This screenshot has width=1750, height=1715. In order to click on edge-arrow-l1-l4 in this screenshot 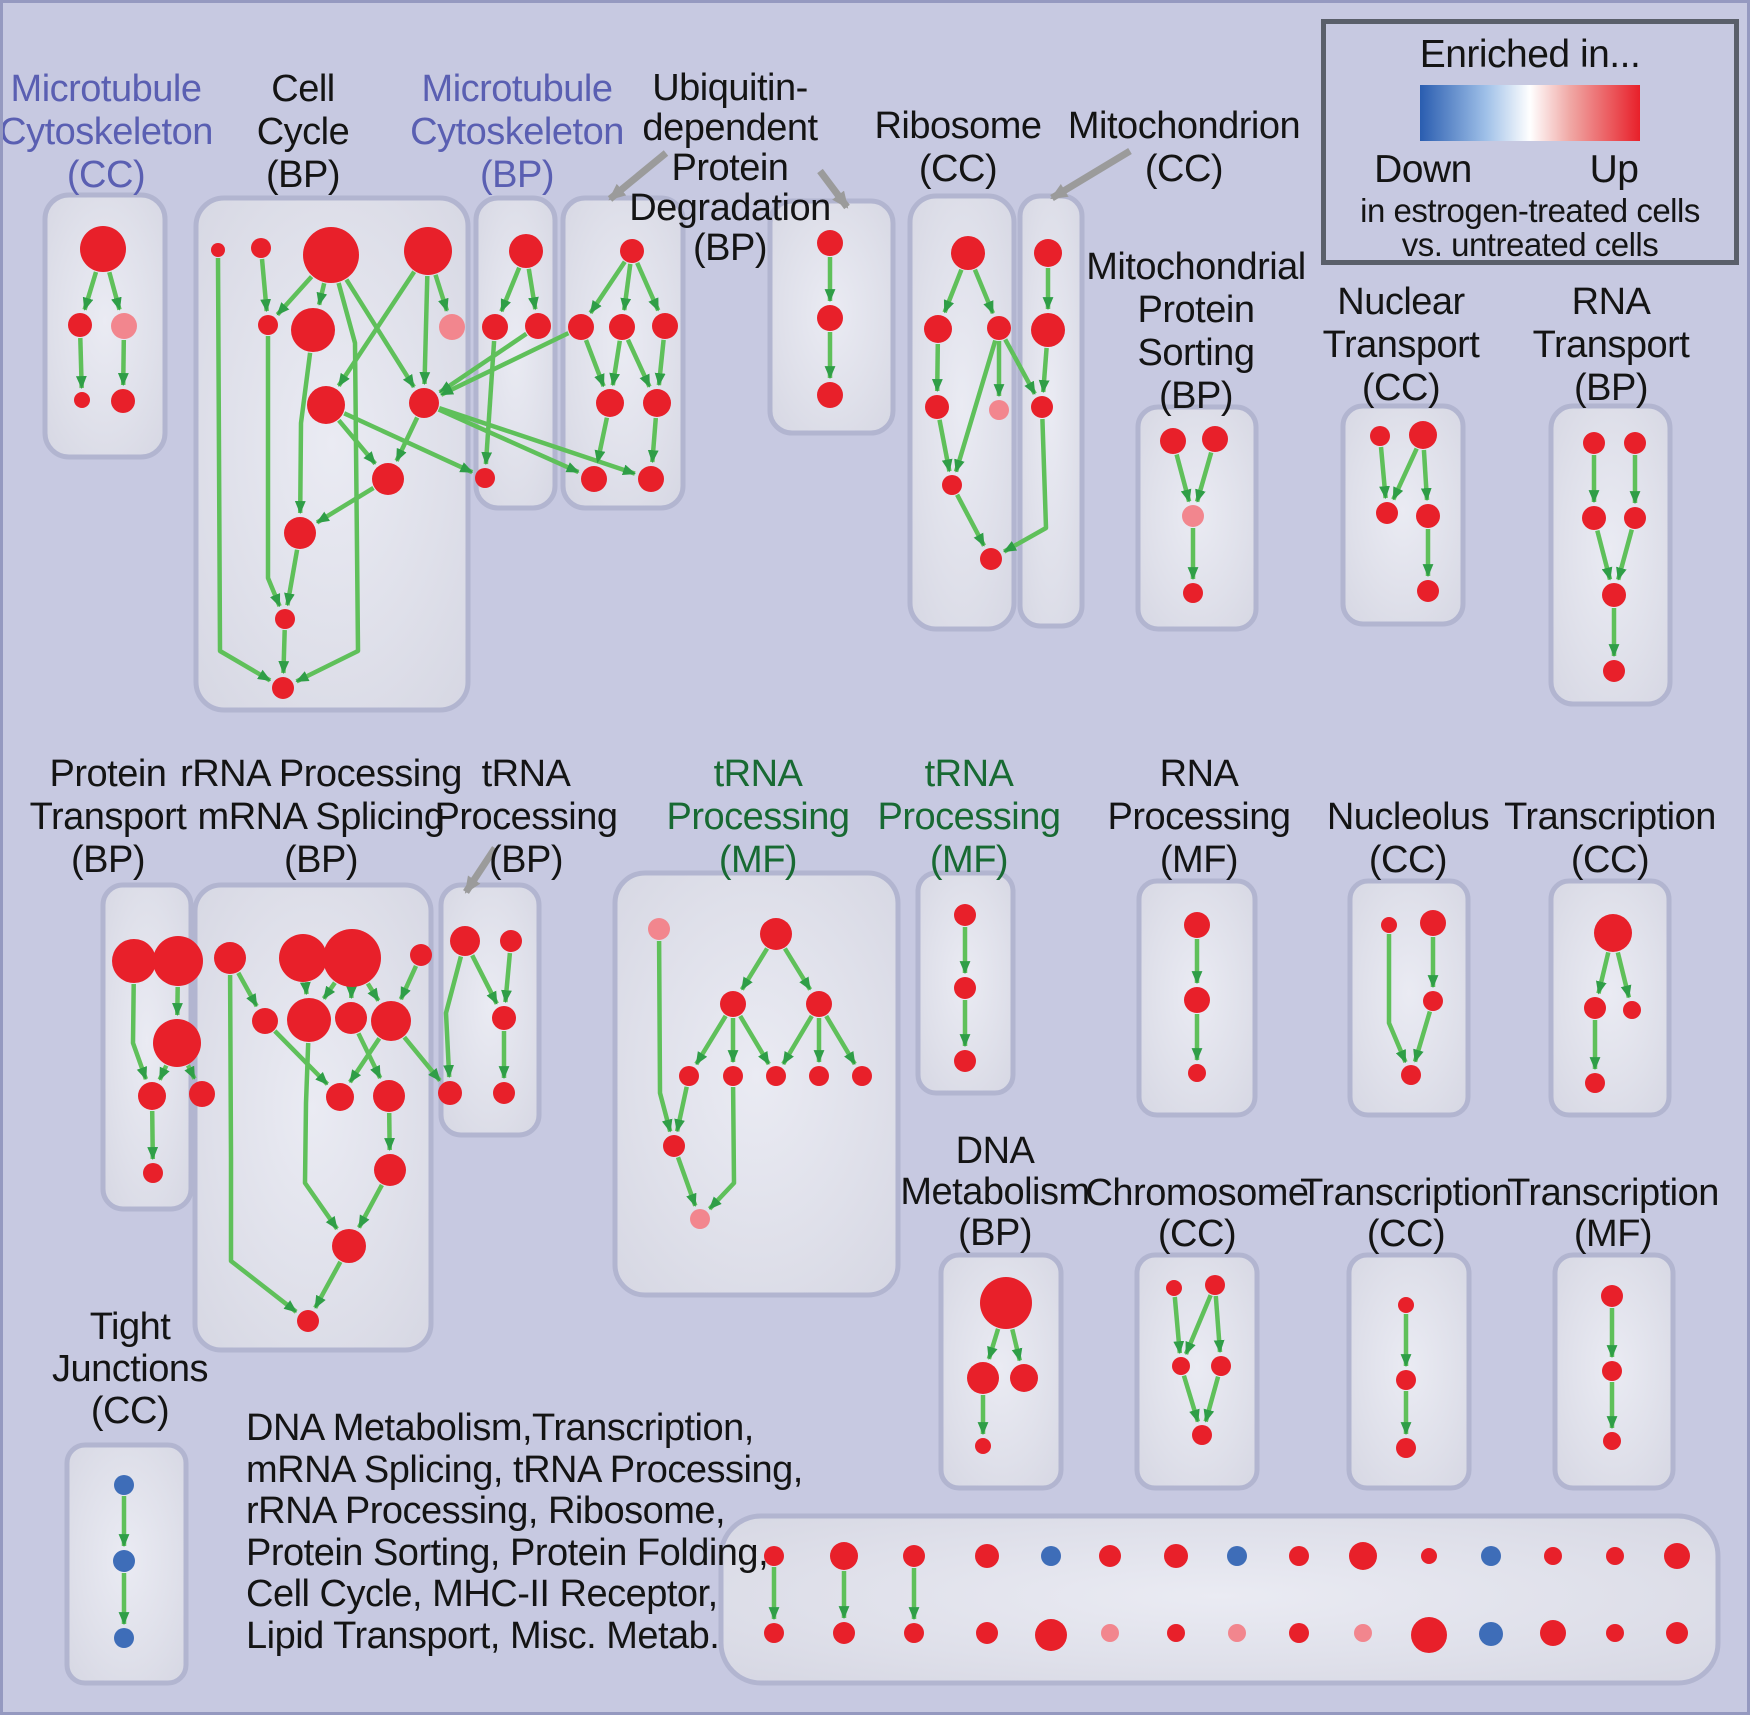, I will do `click(139, 1032)`.